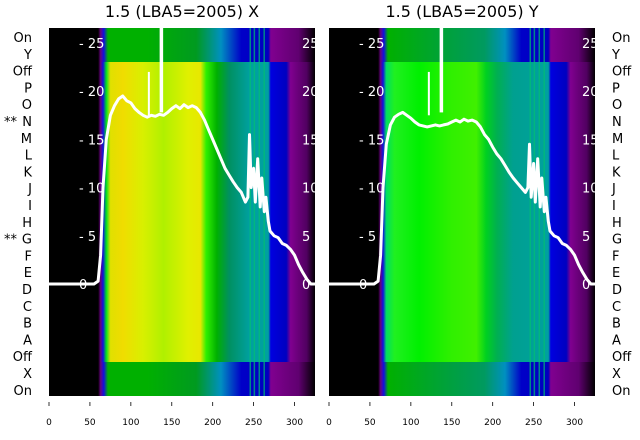  I want to click on chart-title: 1.5 (LBA5=2005) X, so click(182, 11).